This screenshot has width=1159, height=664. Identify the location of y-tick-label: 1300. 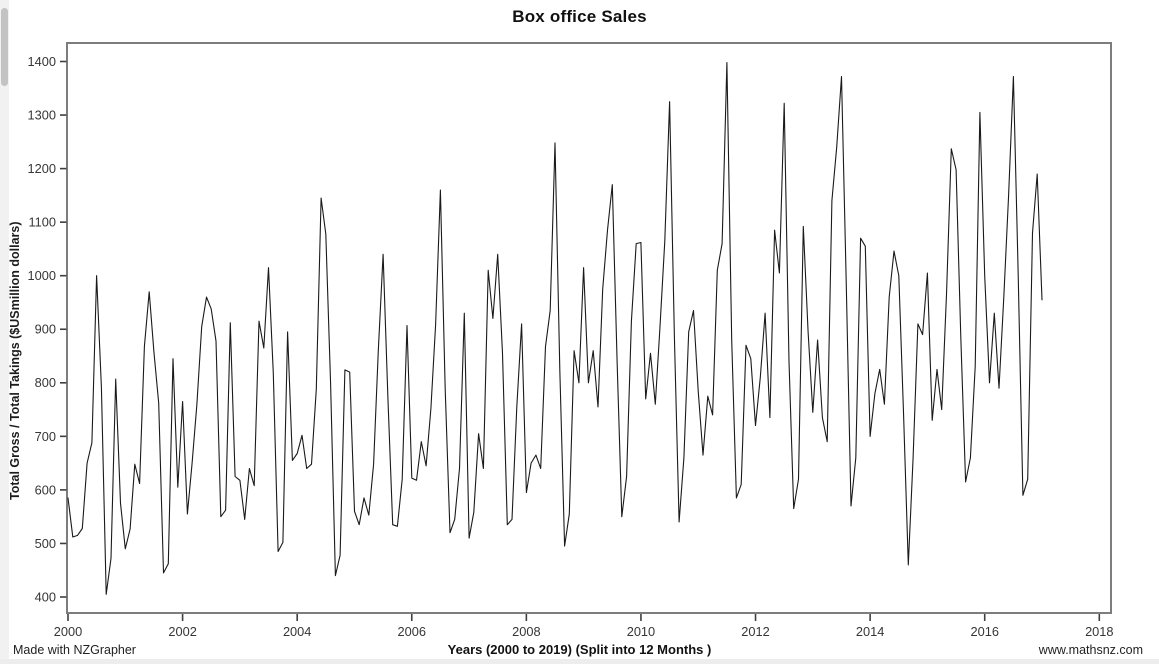
(42, 114).